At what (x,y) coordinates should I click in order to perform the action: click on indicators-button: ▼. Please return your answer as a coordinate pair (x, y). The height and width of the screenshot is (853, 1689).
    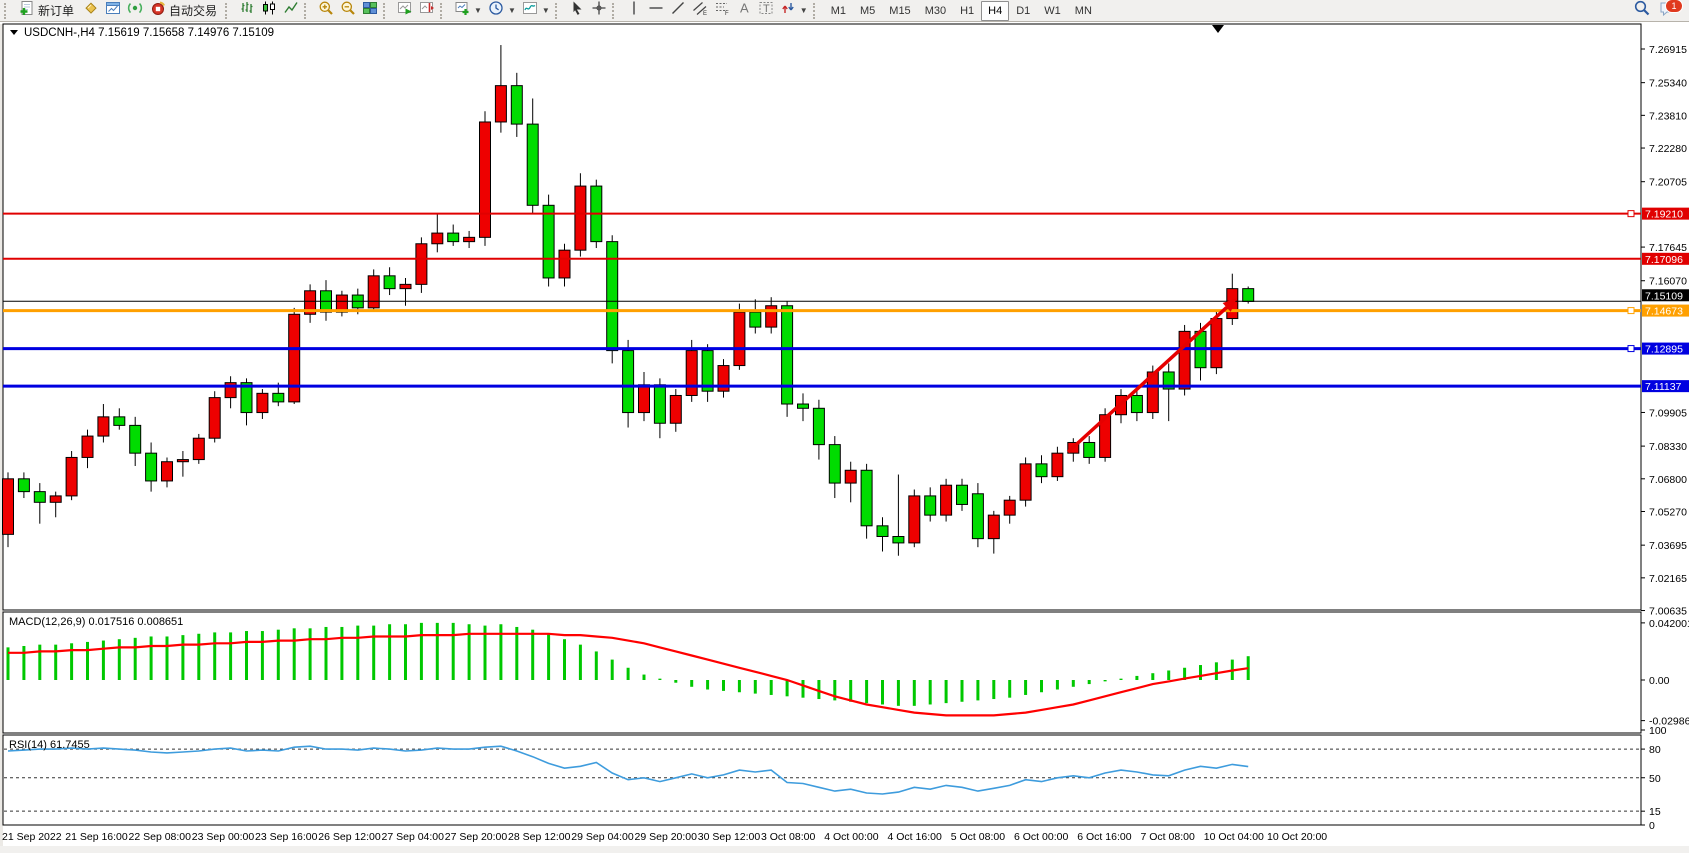
    Looking at the image, I should click on (536, 11).